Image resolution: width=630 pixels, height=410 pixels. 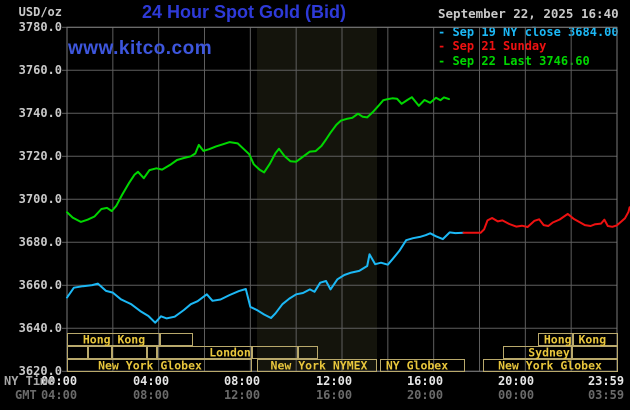 I want to click on session-label: NY Globex, so click(x=417, y=365).